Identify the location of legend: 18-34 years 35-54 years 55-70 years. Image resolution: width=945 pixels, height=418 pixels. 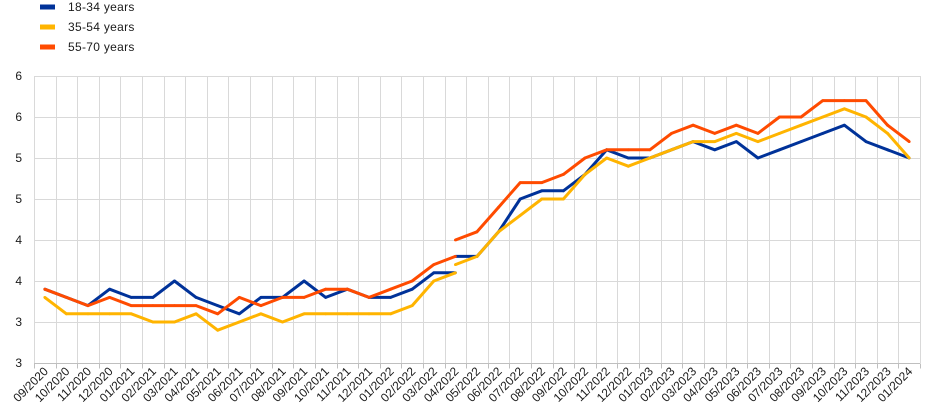
(87, 27).